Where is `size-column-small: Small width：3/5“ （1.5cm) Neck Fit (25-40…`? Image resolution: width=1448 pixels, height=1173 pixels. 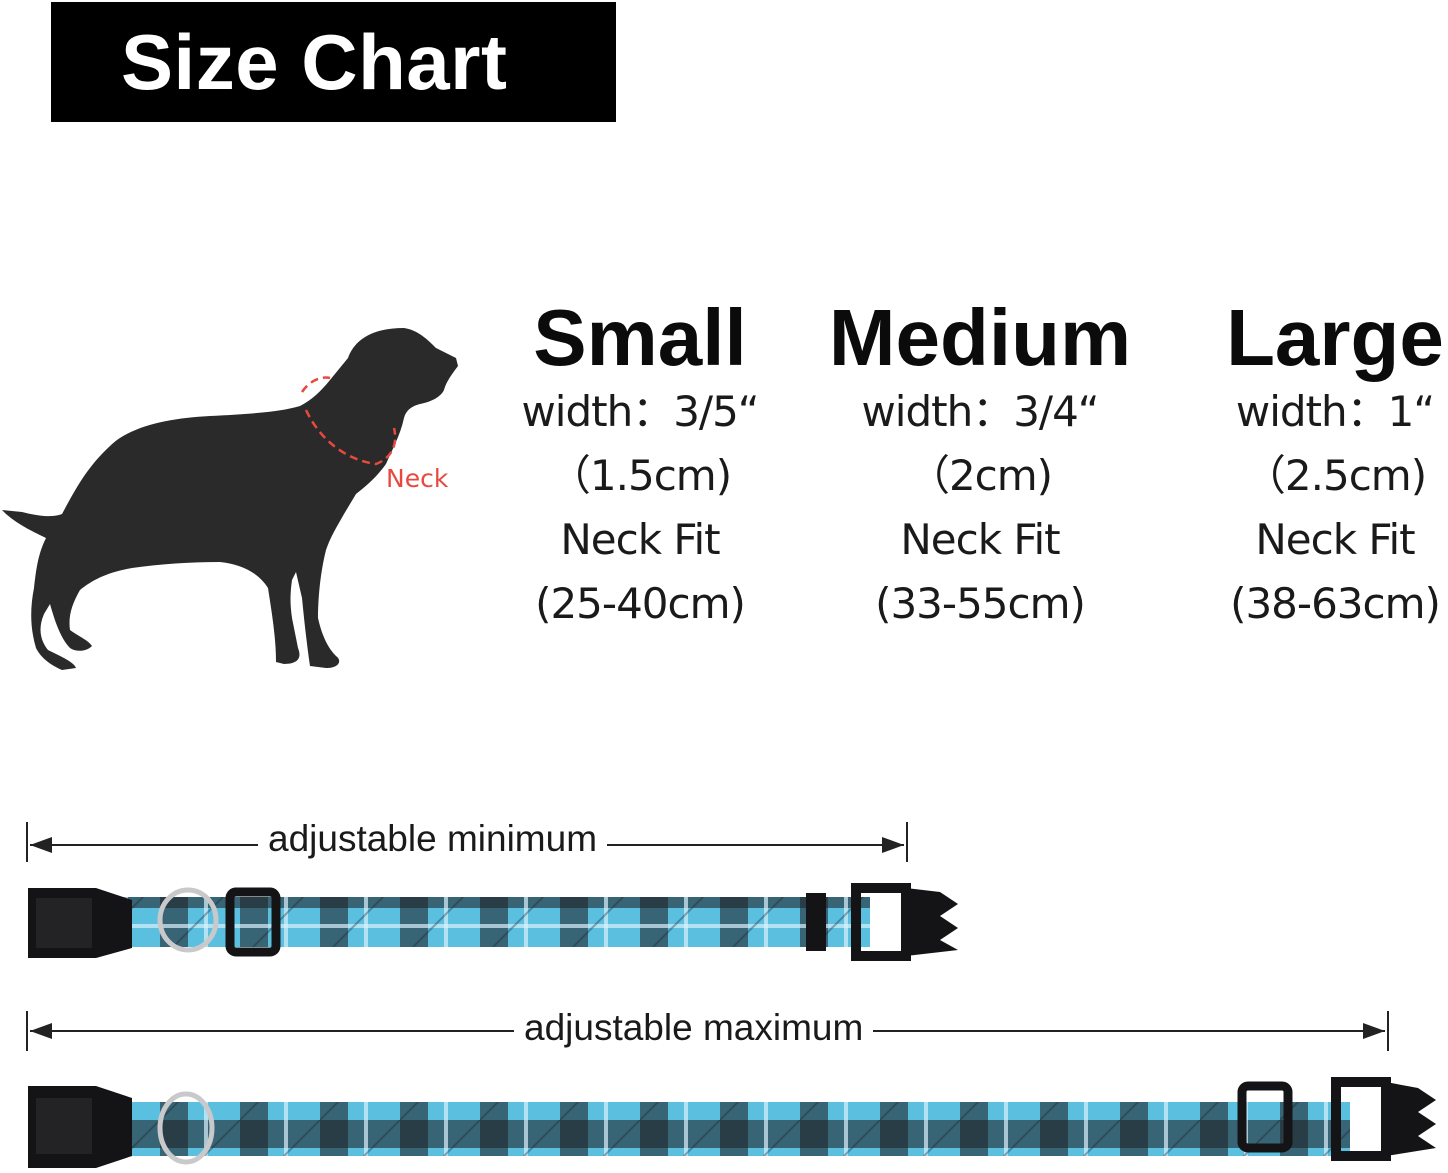
size-column-small: Small width：3/5“ （1.5cm) Neck Fit (25-40… is located at coordinates (640, 466).